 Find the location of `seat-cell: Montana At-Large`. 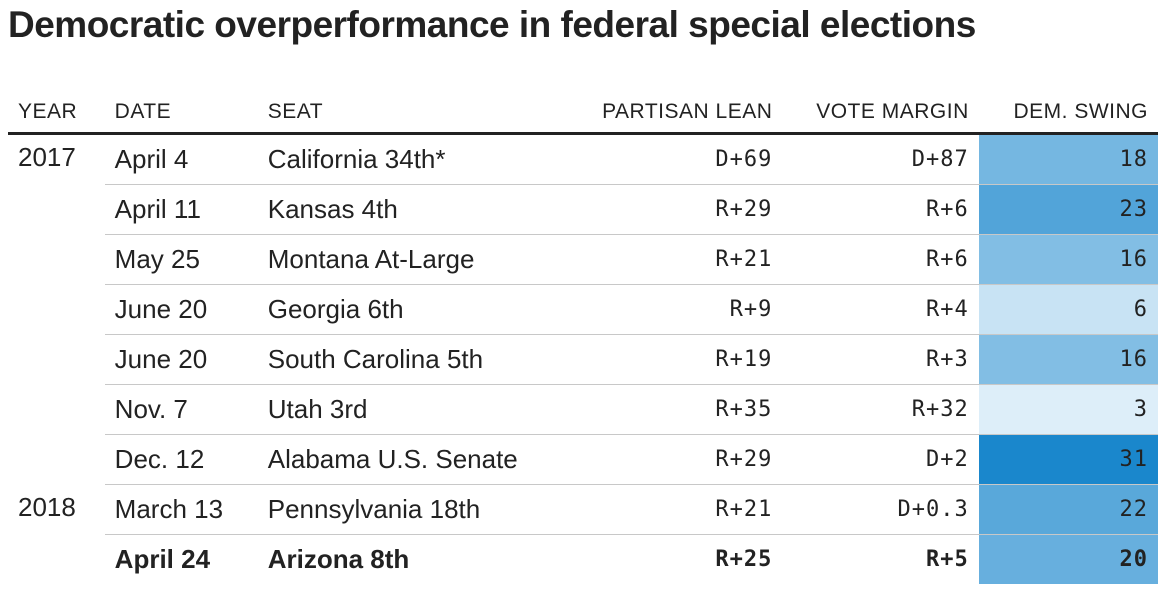

seat-cell: Montana At-Large is located at coordinates (386, 259).